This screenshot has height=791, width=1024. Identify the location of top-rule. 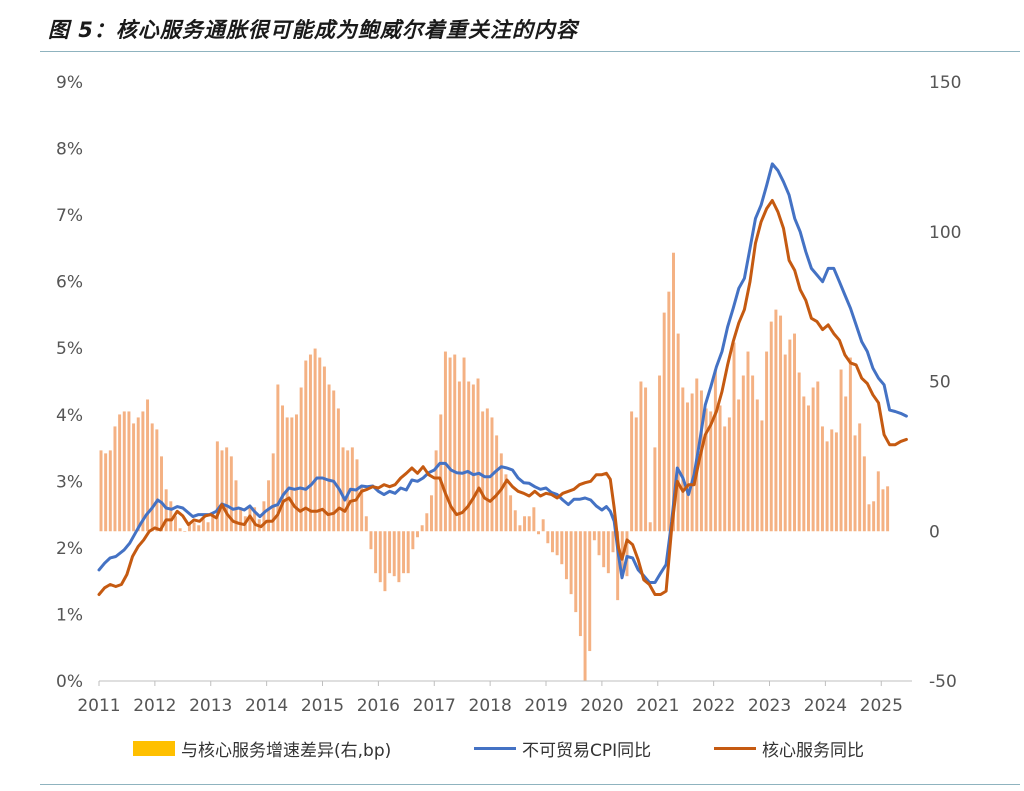
(530, 51).